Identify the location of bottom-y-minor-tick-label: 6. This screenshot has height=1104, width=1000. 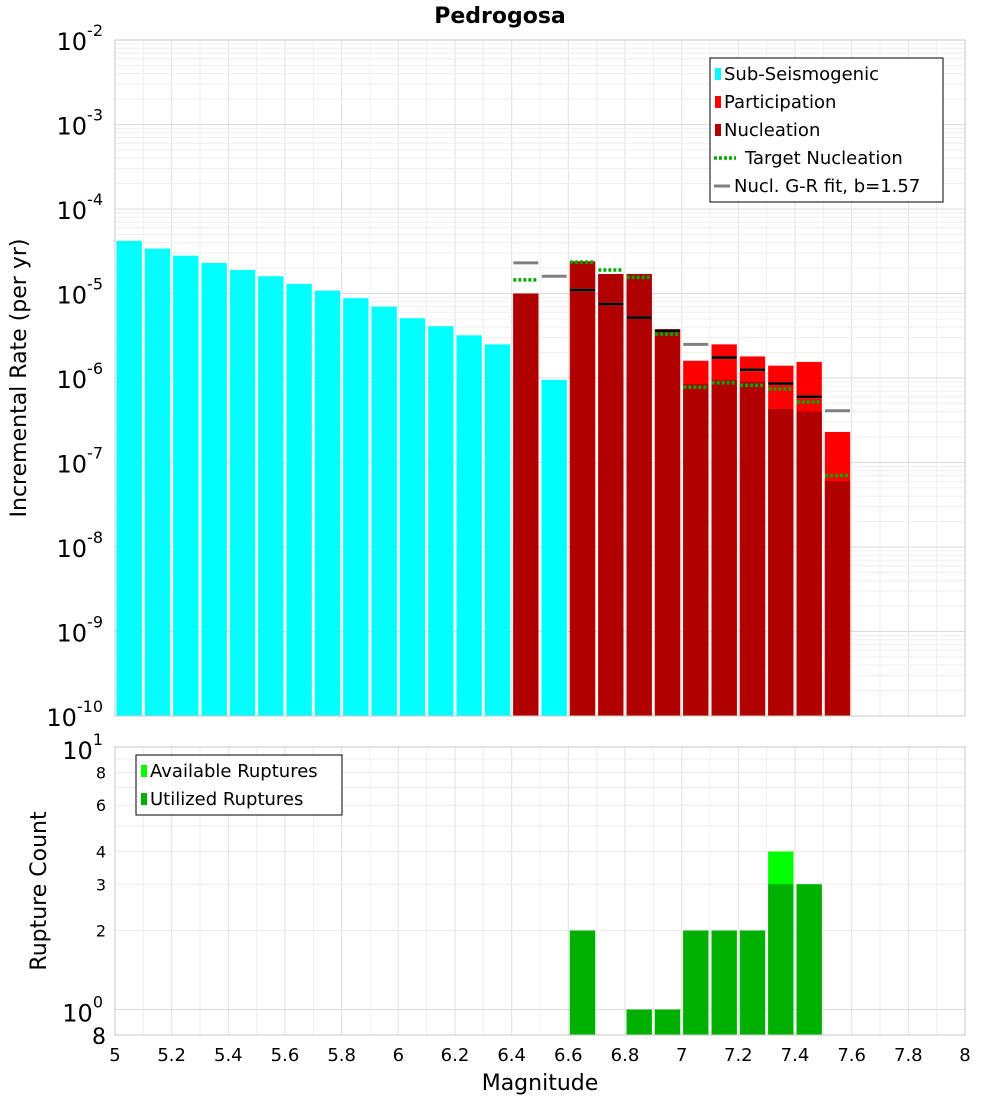
(101, 805).